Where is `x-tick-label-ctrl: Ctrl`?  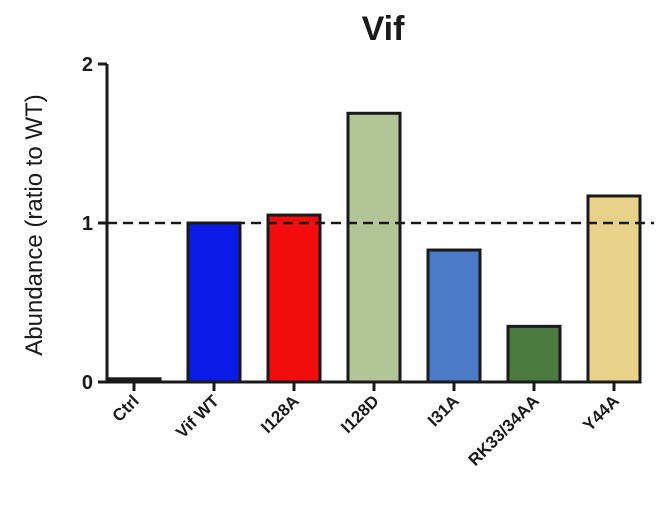
x-tick-label-ctrl: Ctrl is located at coordinates (126, 408).